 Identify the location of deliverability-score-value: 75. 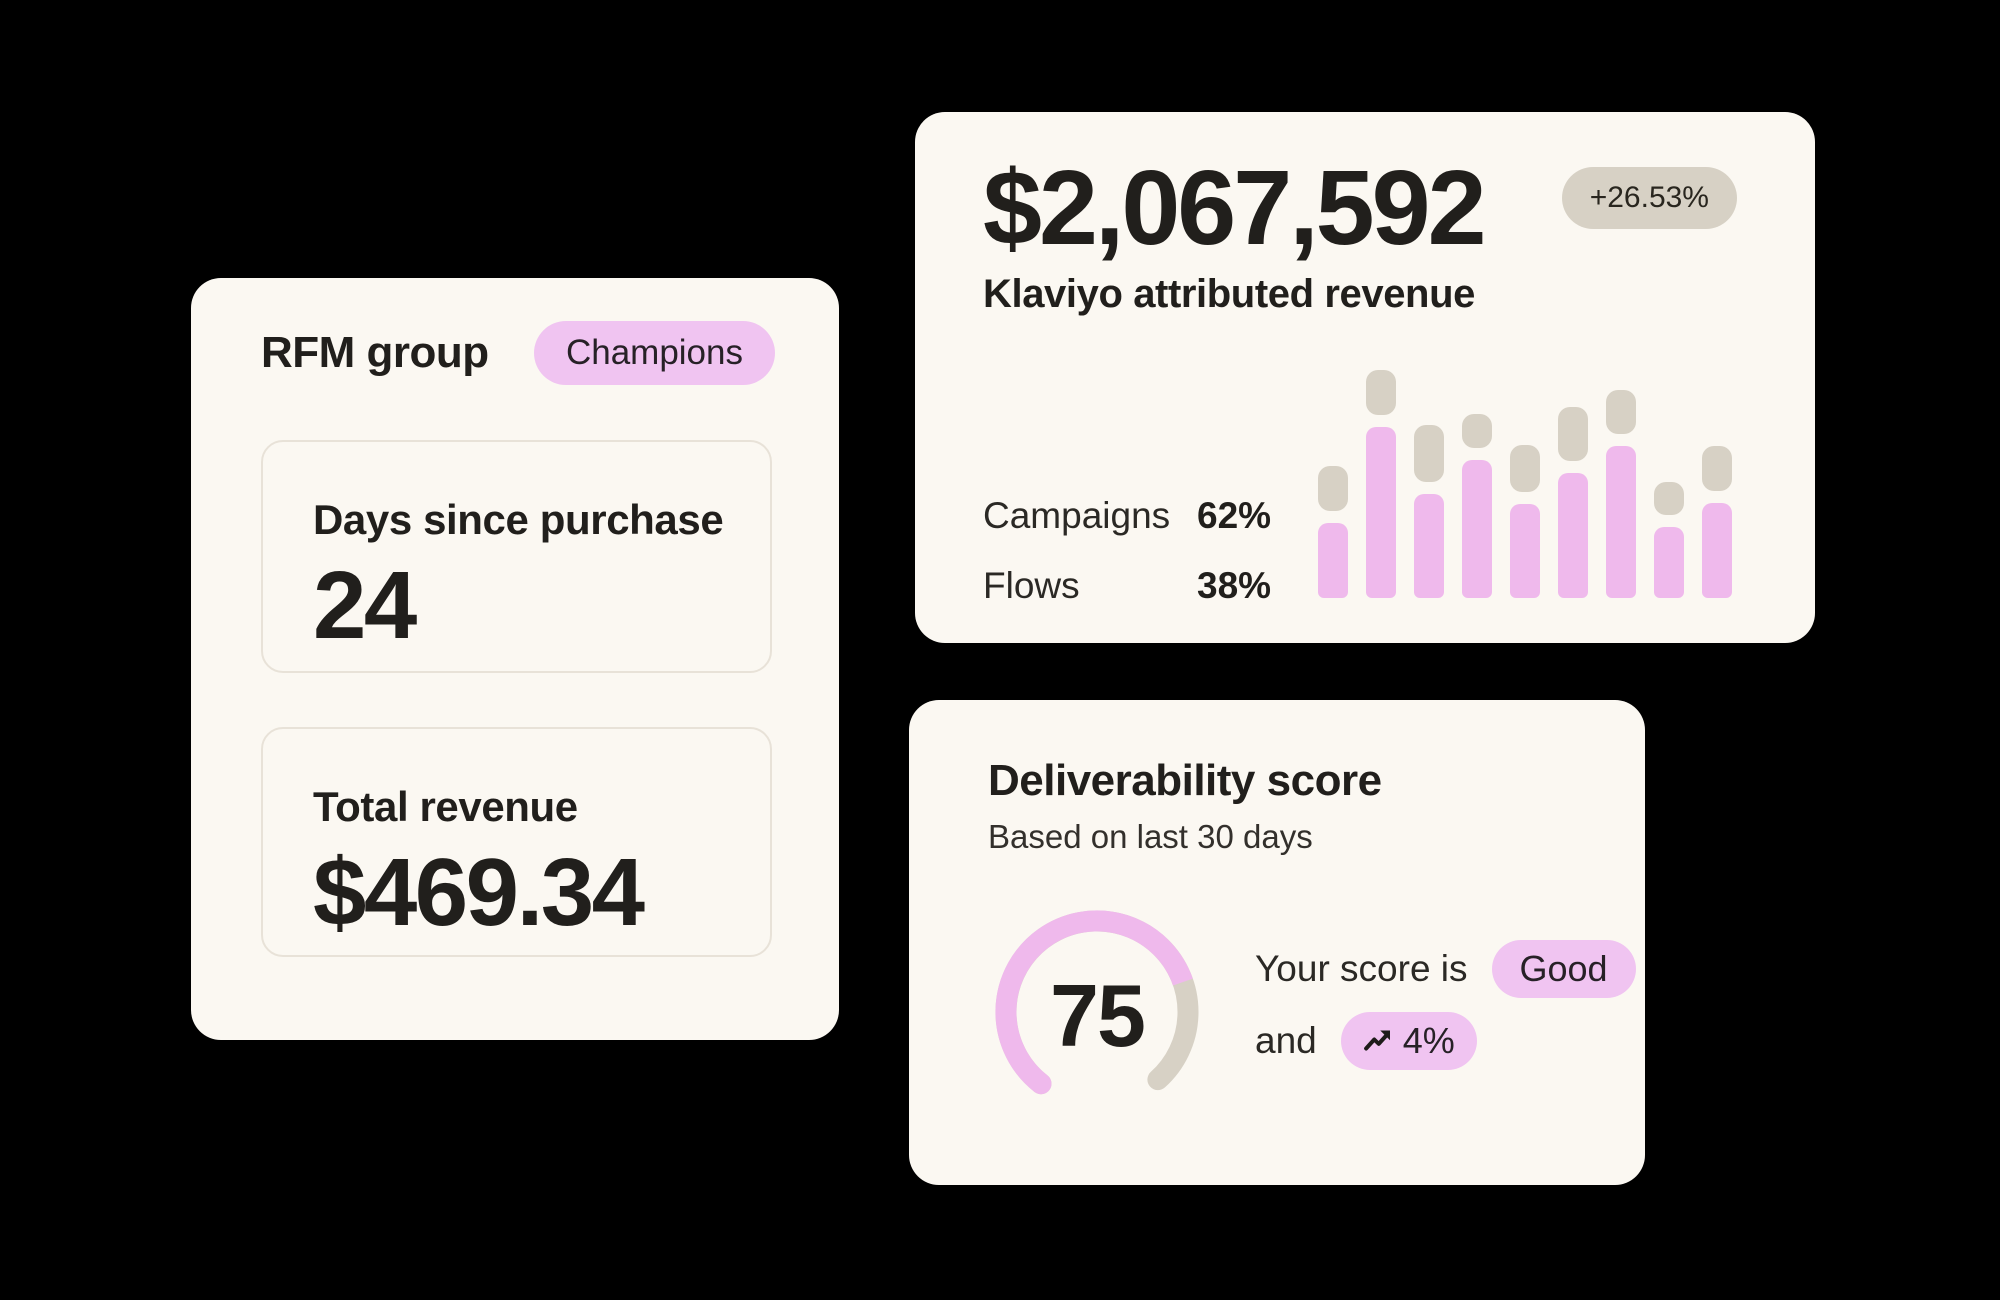
(1098, 1015).